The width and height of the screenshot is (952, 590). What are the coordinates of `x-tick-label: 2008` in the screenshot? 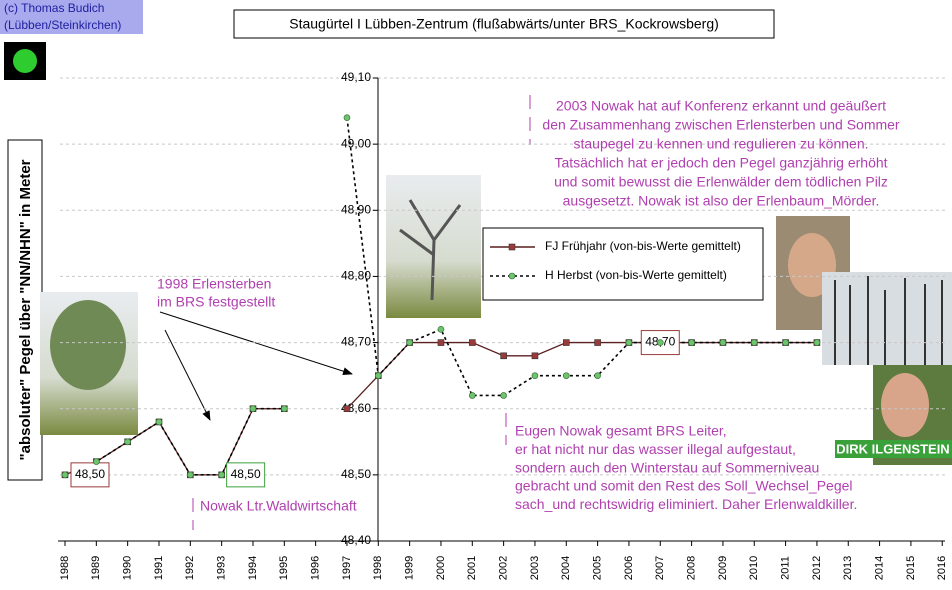 It's located at (692, 568).